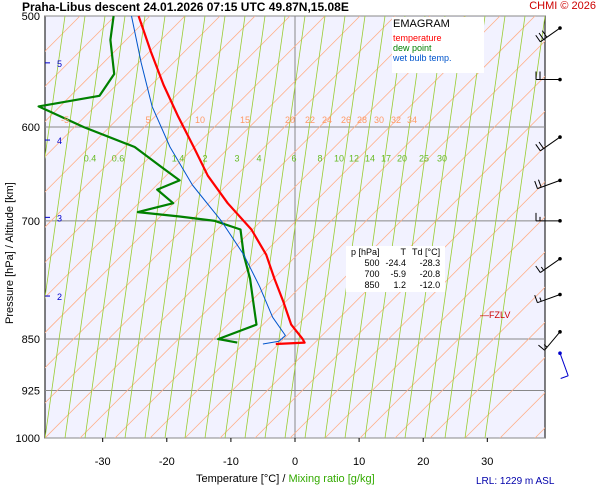 Image resolution: width=600 pixels, height=500 pixels. Describe the element at coordinates (59, 218) in the screenshot. I see `altitude-tick-label: 3` at that location.